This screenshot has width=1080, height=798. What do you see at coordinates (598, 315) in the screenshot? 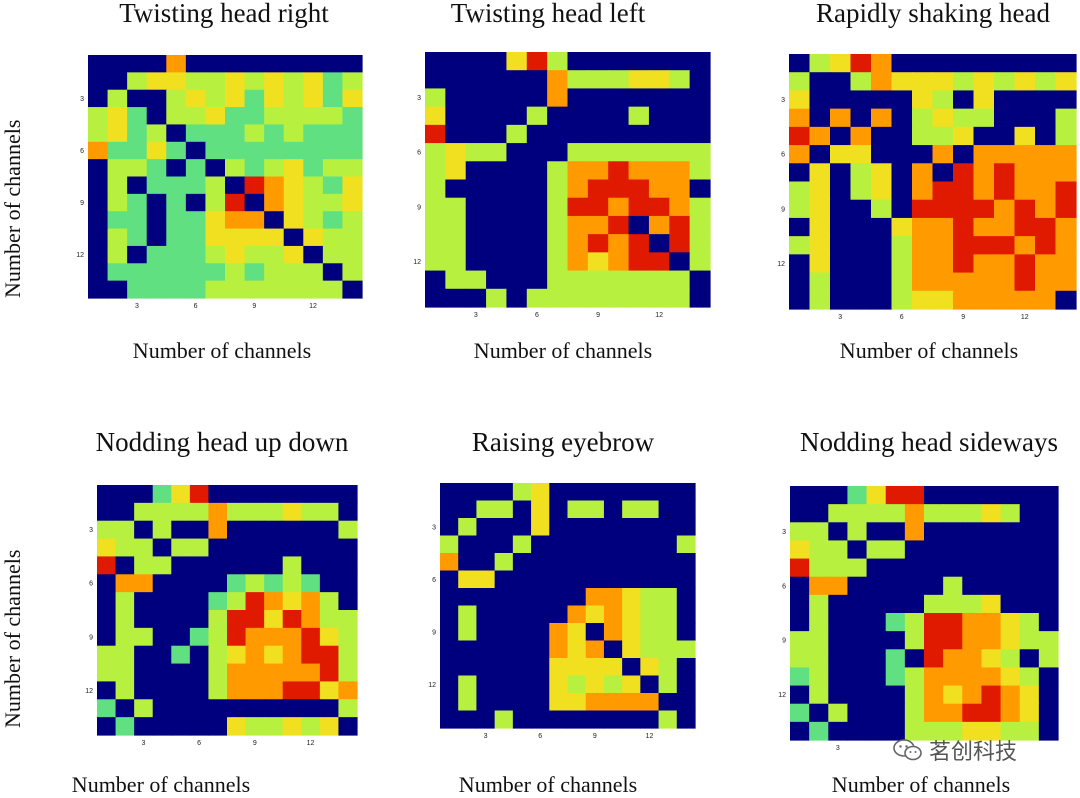
I see `x-tick-label: 9` at bounding box center [598, 315].